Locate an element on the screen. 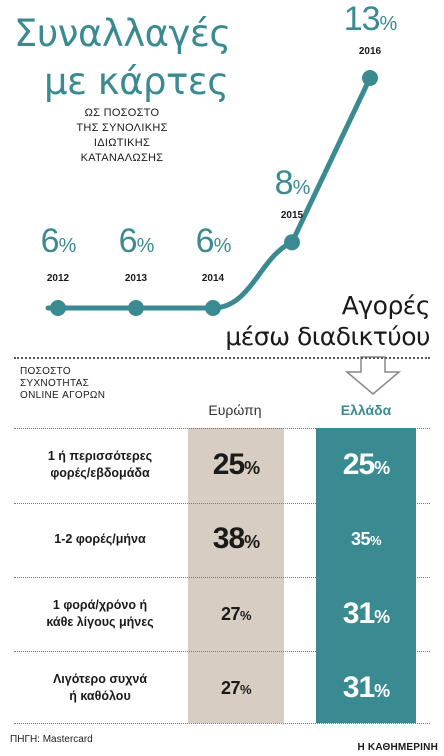  point-value-label: 8% is located at coordinates (292, 183).